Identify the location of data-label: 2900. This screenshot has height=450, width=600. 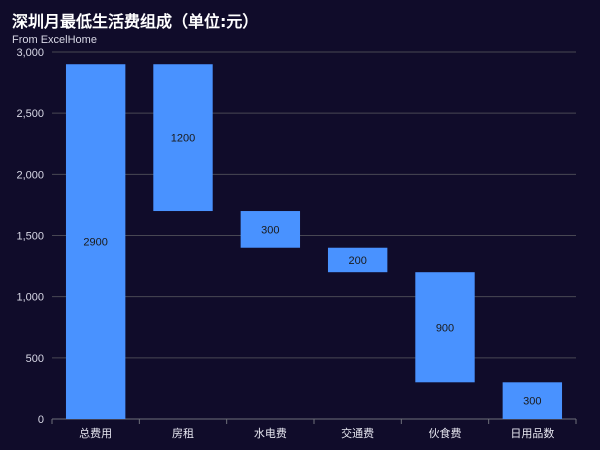
(95, 243).